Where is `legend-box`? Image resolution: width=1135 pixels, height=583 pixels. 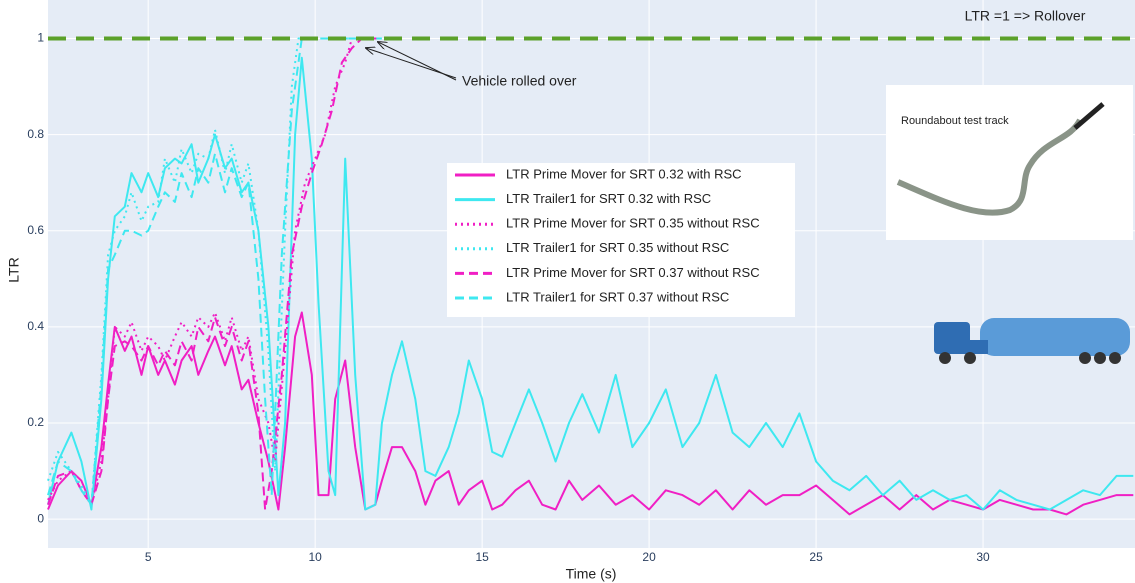
legend-box is located at coordinates (621, 240).